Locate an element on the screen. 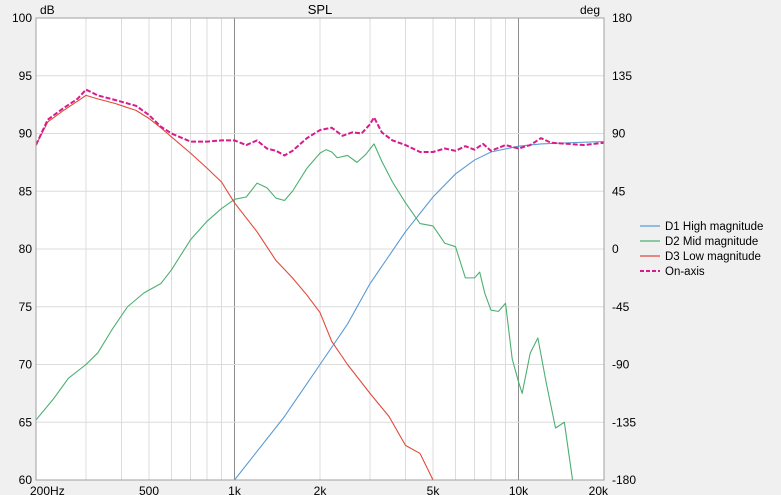 The width and height of the screenshot is (781, 495). y2-axis-ticks: -180 -135 -90 -45 0 45 90 135 180 is located at coordinates (624, 249).